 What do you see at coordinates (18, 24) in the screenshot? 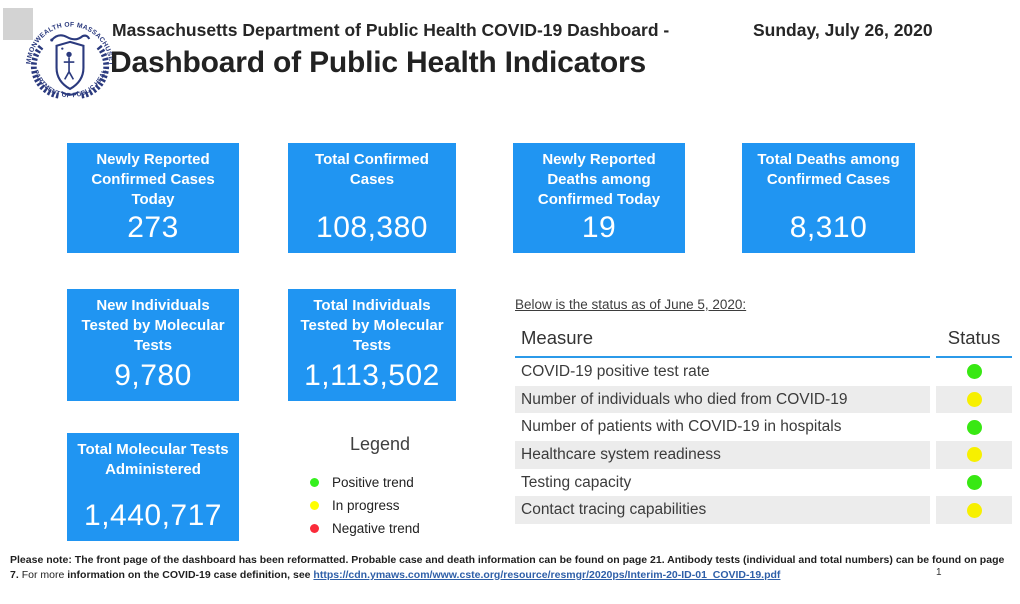
I see `corner-artifact` at bounding box center [18, 24].